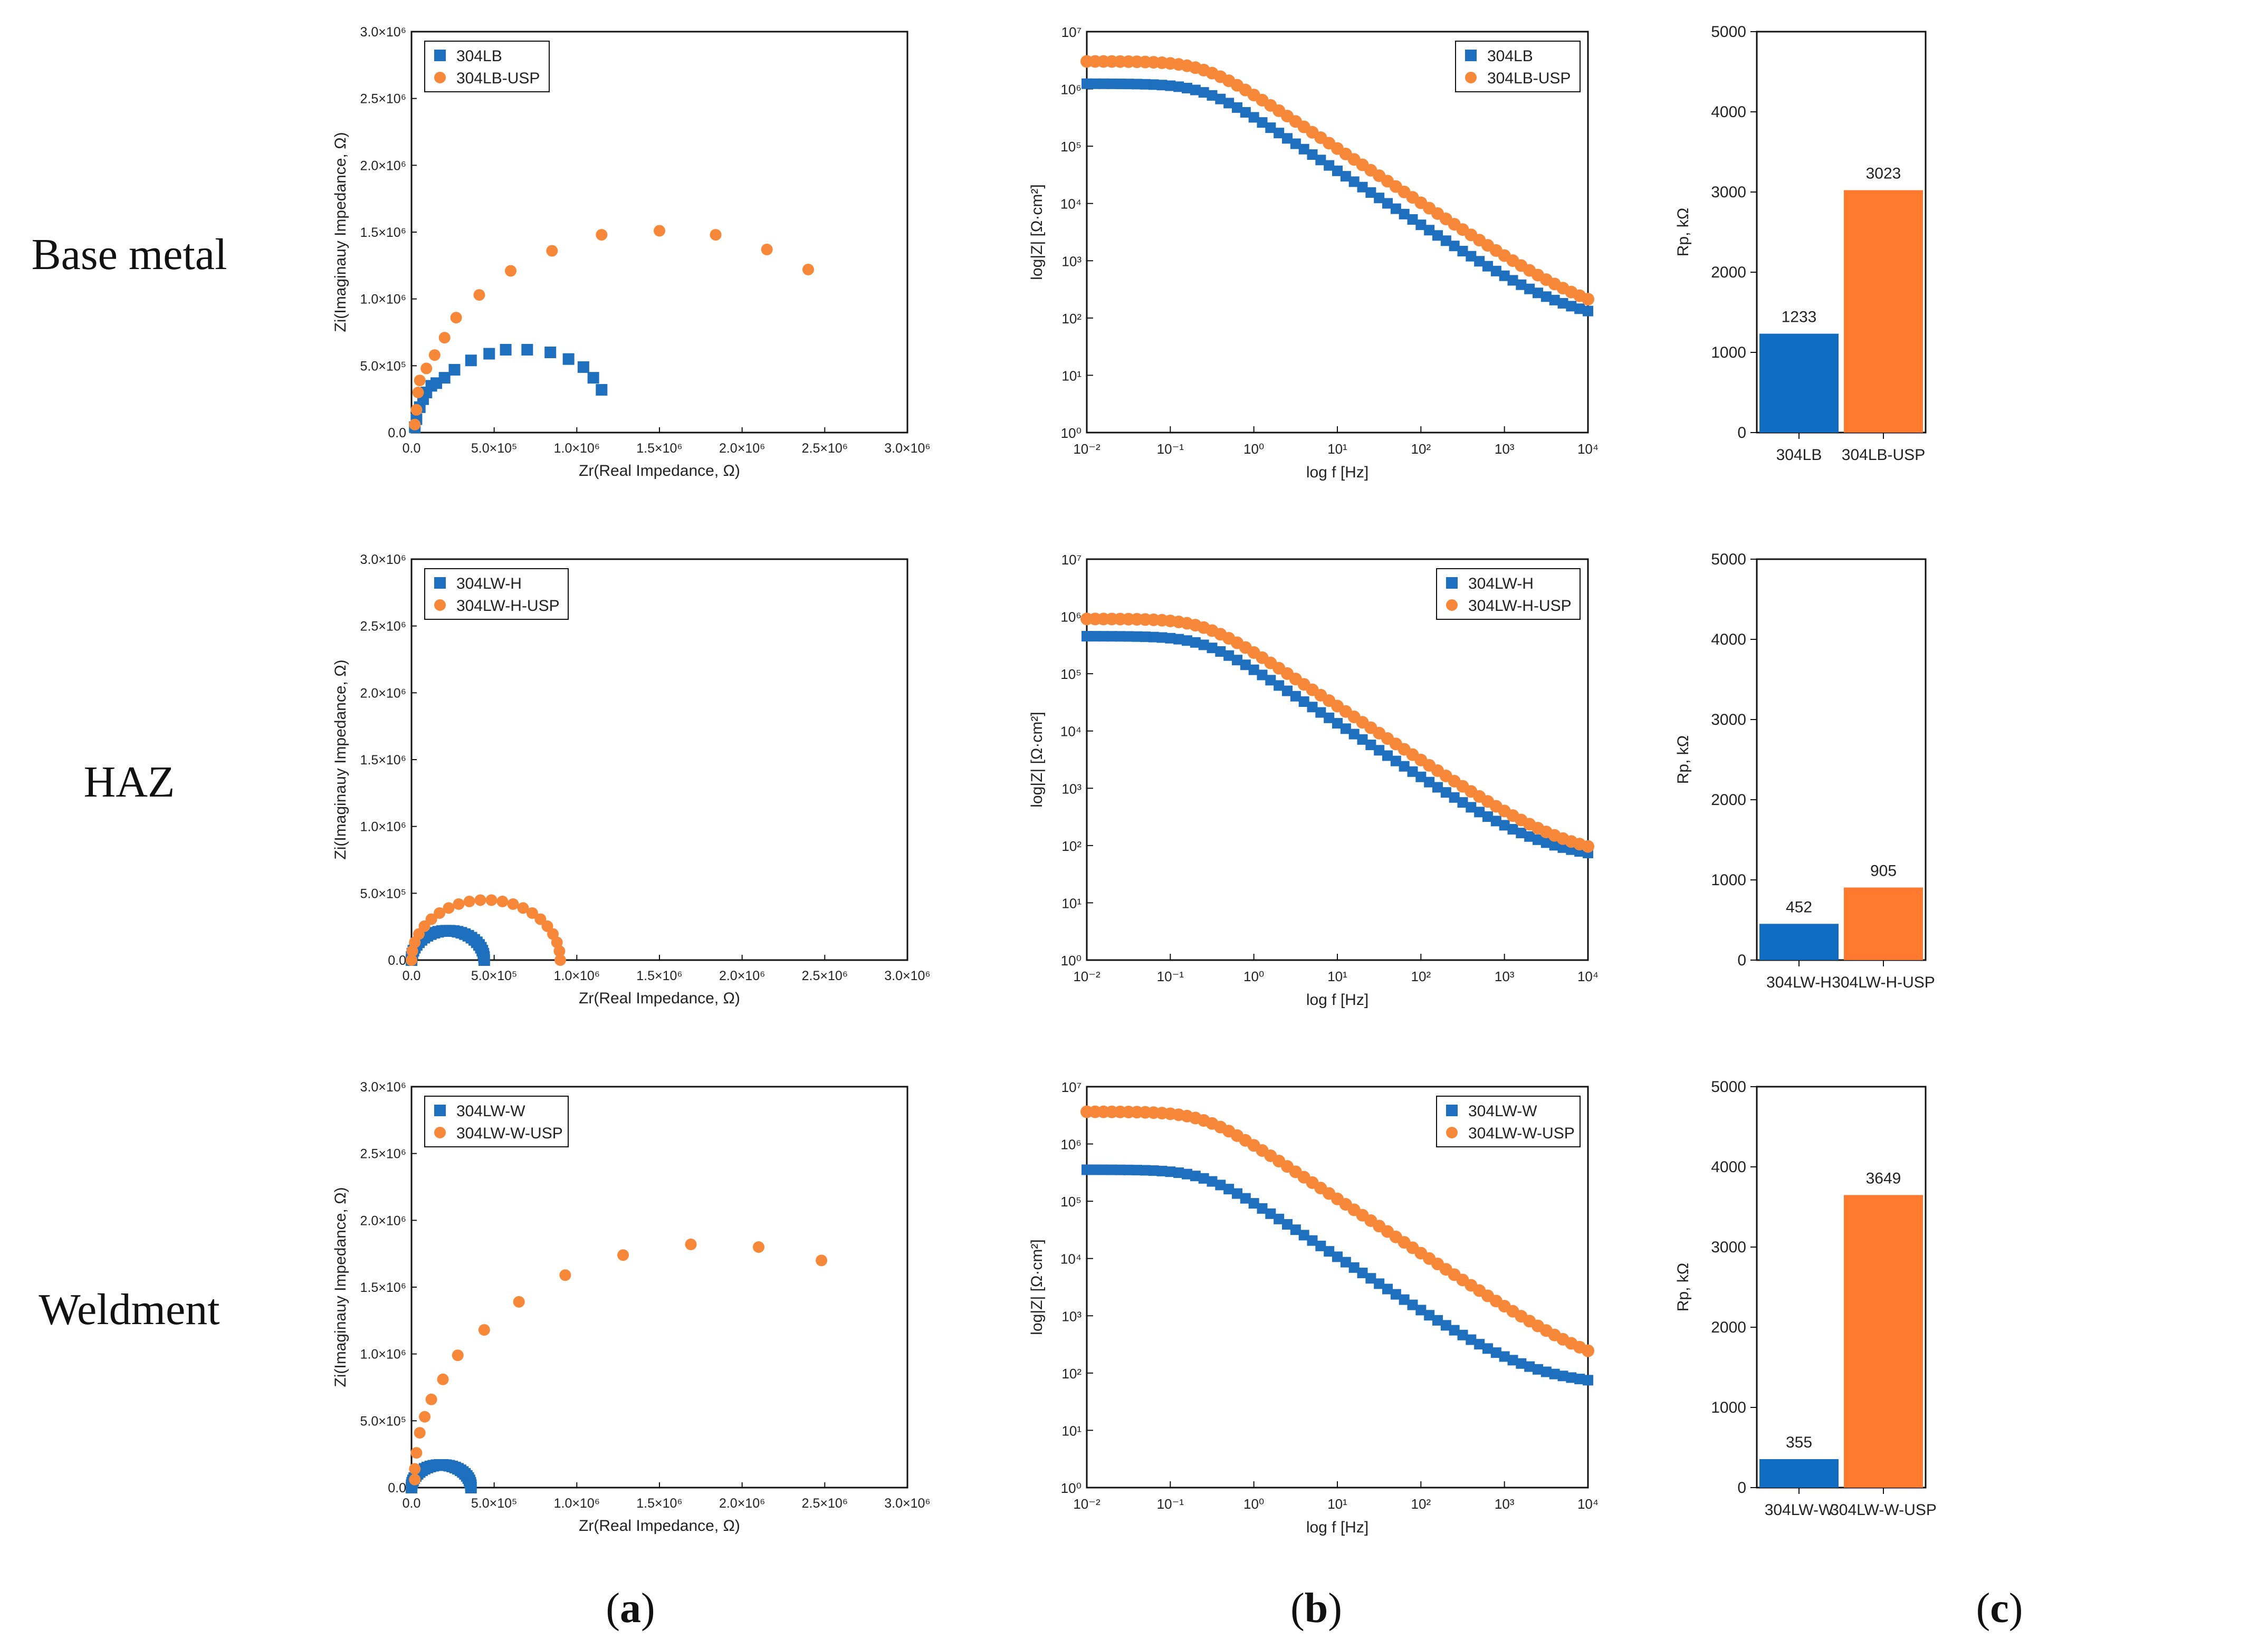 This screenshot has width=2268, height=1639. What do you see at coordinates (1683, 1287) in the screenshot?
I see `bar-weld-ylabel: Rp, kΩ` at bounding box center [1683, 1287].